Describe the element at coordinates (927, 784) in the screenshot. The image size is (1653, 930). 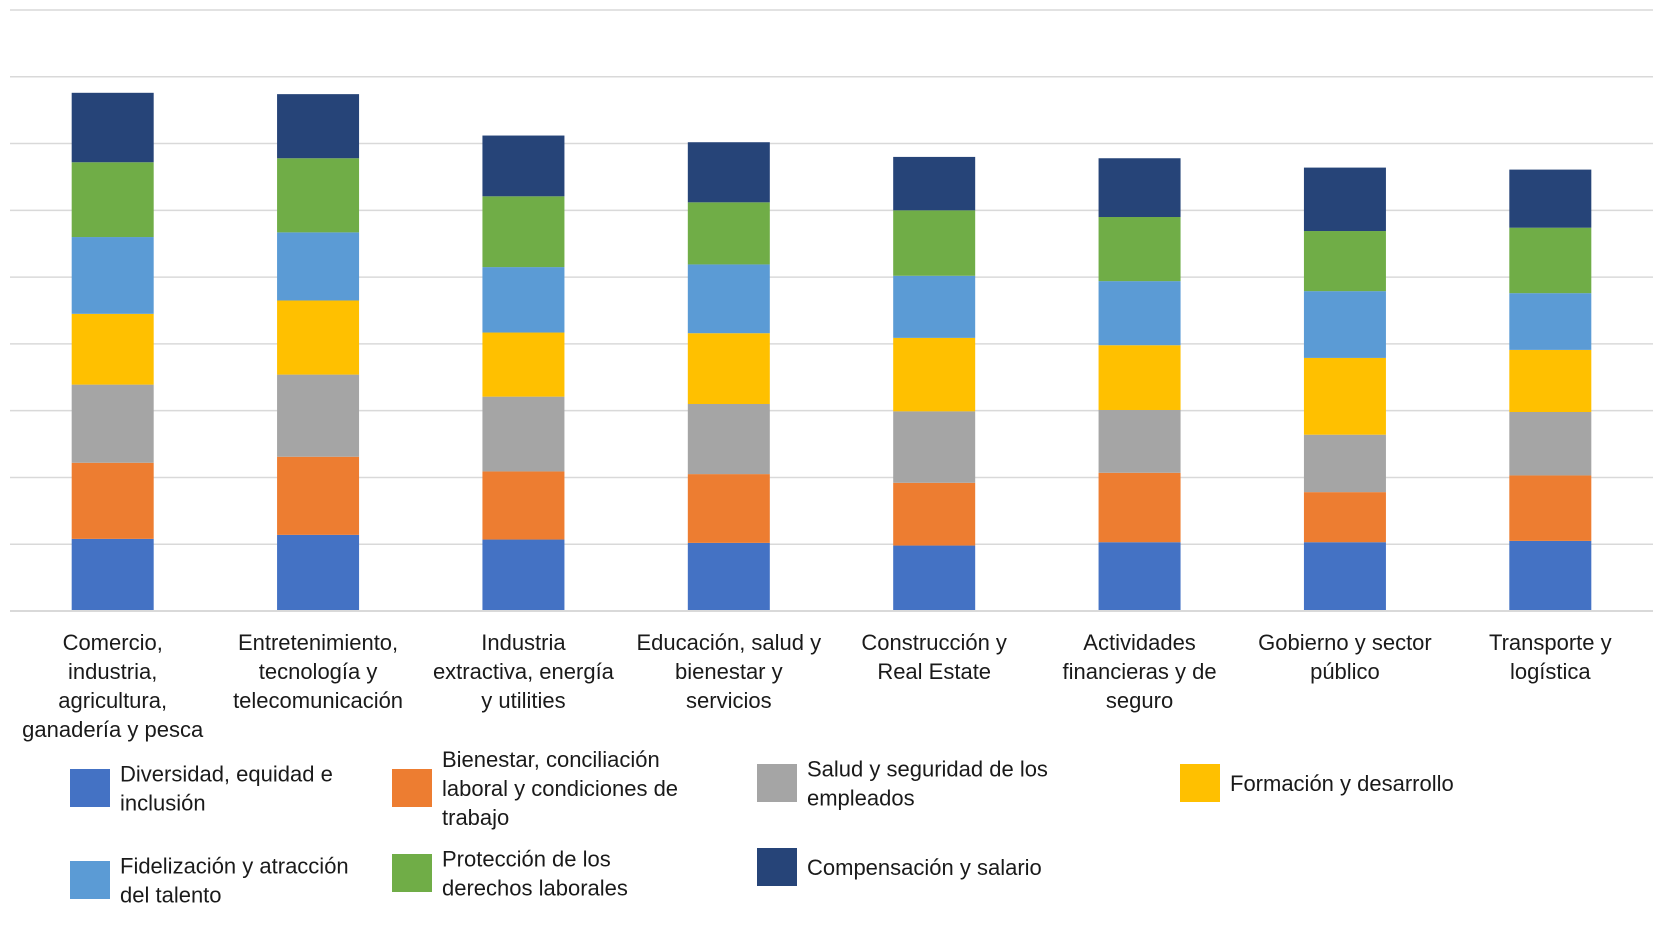
I see `legend-label: Salud y seguridad de los empleados` at that location.